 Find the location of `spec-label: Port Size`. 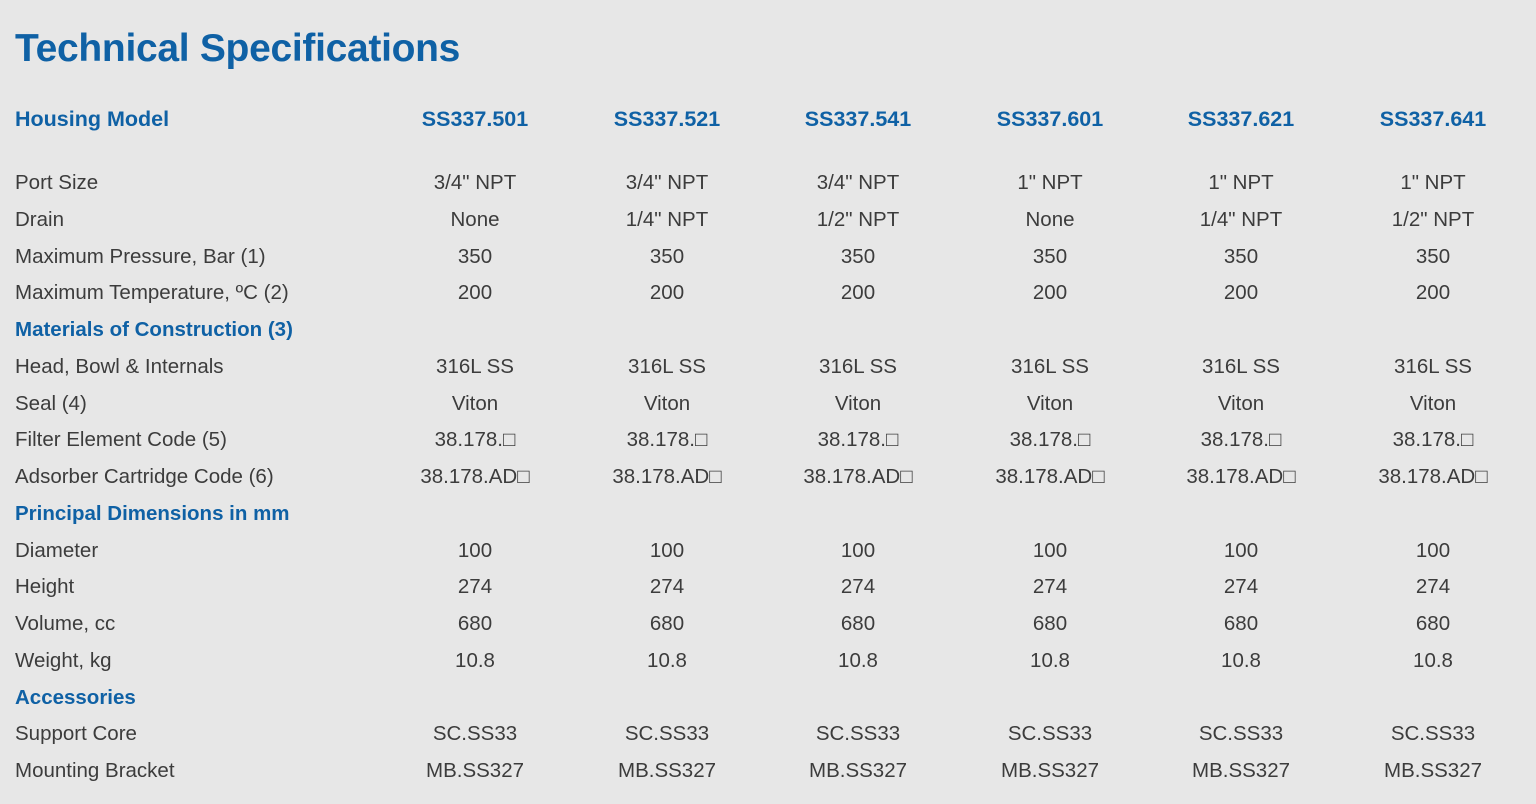

spec-label: Port Size is located at coordinates (57, 182).